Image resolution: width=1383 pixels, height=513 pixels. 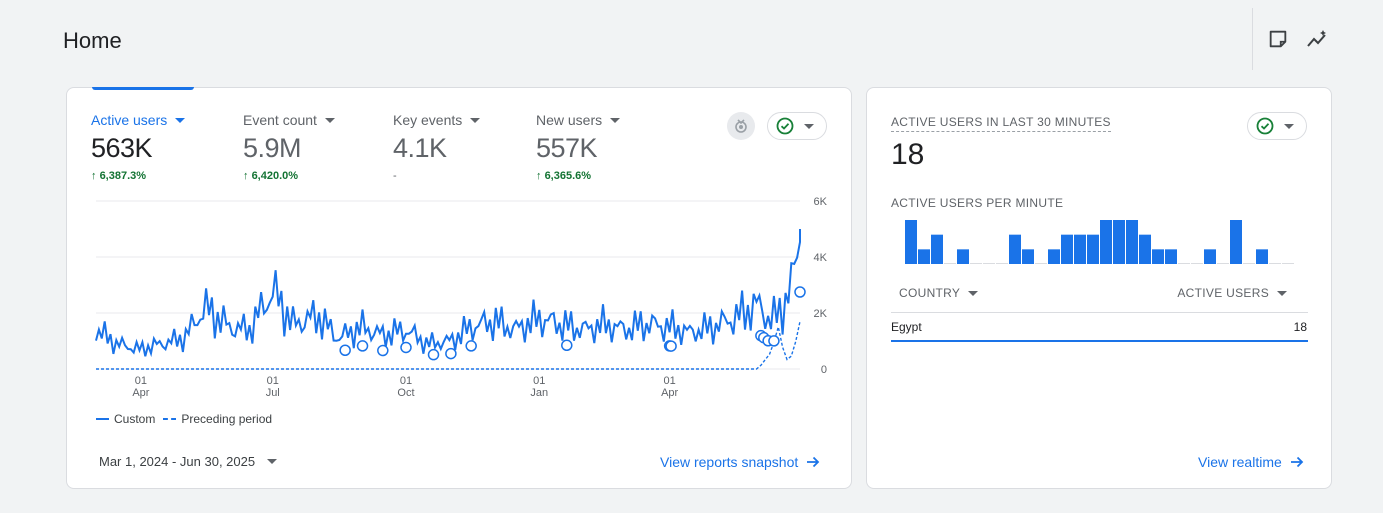 What do you see at coordinates (437, 120) in the screenshot?
I see `metric-label: Key events` at bounding box center [437, 120].